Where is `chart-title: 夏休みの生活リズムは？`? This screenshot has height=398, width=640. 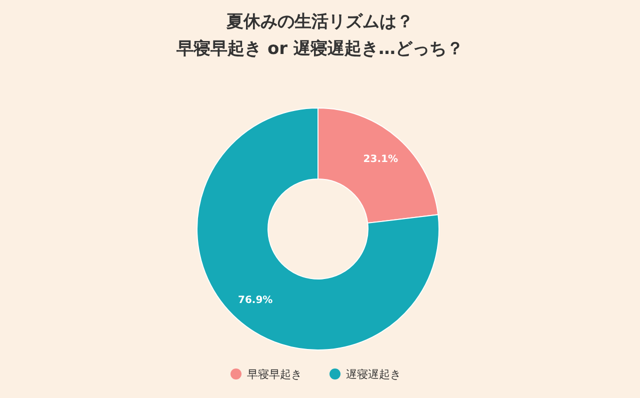
chart-title: 夏休みの生活リズムは？ is located at coordinates (320, 22).